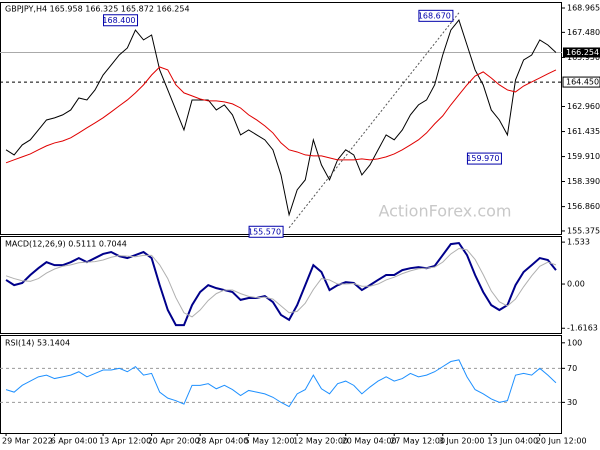 Image resolution: width=600 pixels, height=450 pixels. Describe the element at coordinates (125, 441) in the screenshot. I see `x-tick-label: 13 Apr 12:00` at that location.